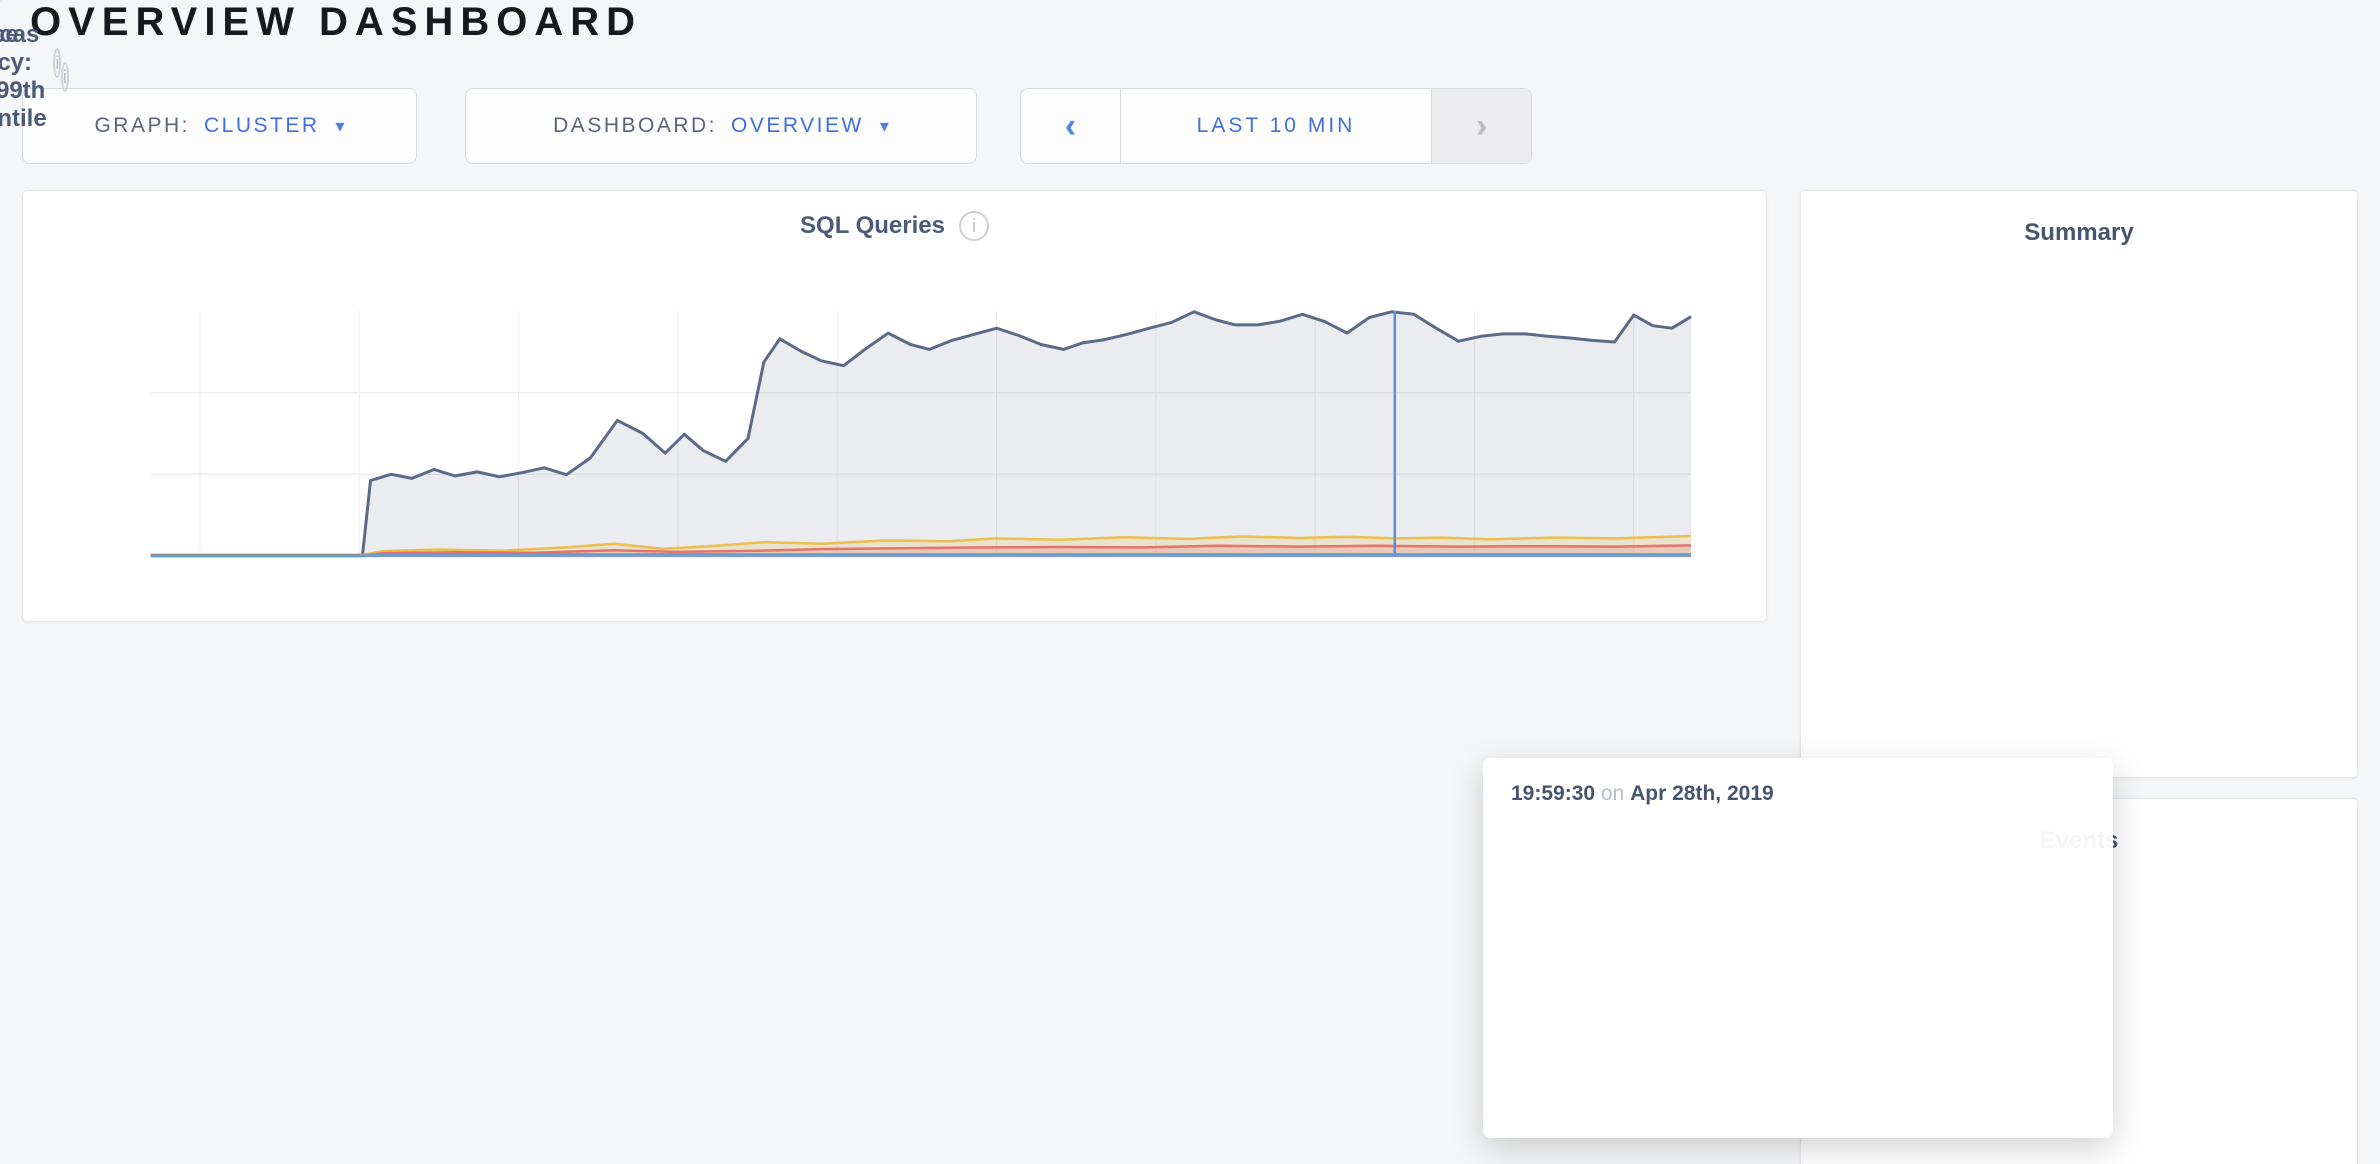 Image resolution: width=2380 pixels, height=1164 pixels. What do you see at coordinates (797, 125) in the screenshot?
I see `dashboard-dropdown-value: OVERVIEW` at bounding box center [797, 125].